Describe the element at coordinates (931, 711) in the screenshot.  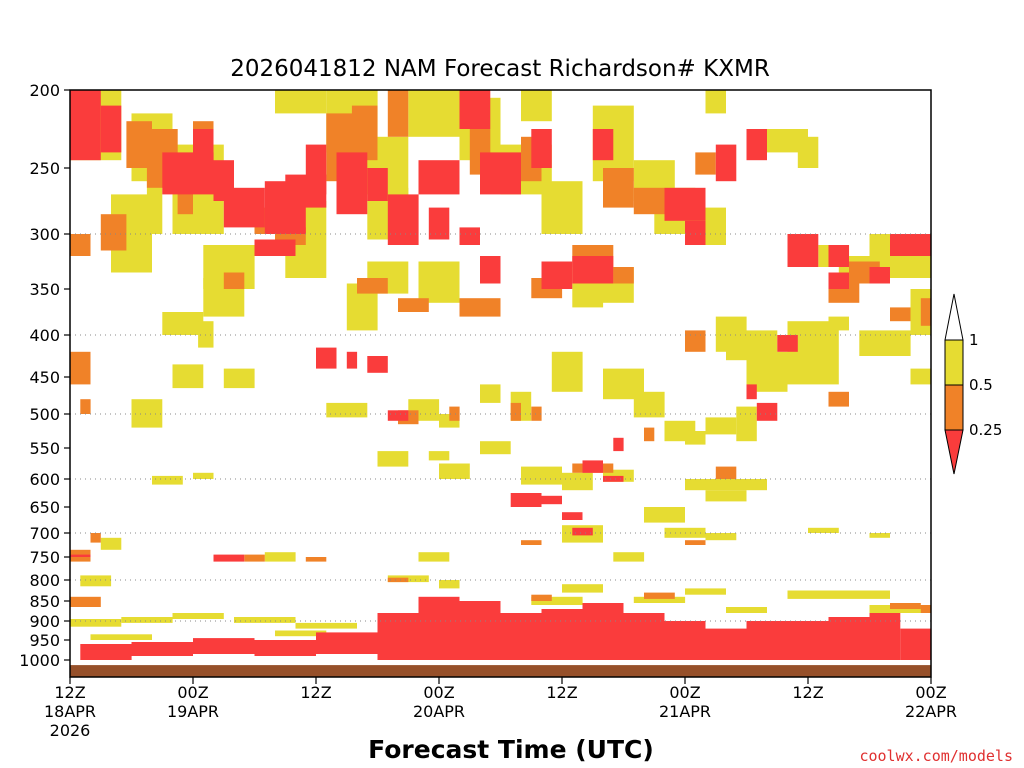
I see `x-tick-label-7-1: 22APR` at that location.